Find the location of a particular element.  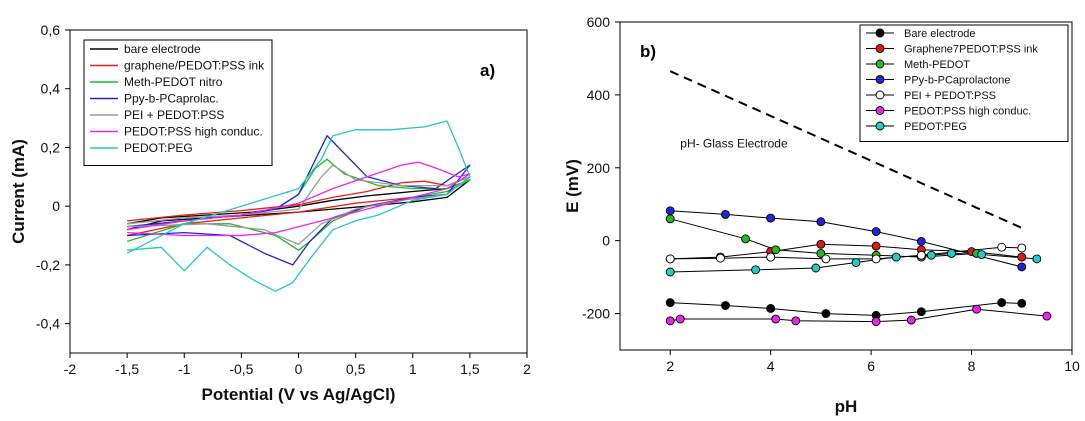

b-legend-label: PEDOT:PSS high conduc. is located at coordinates (967, 112).